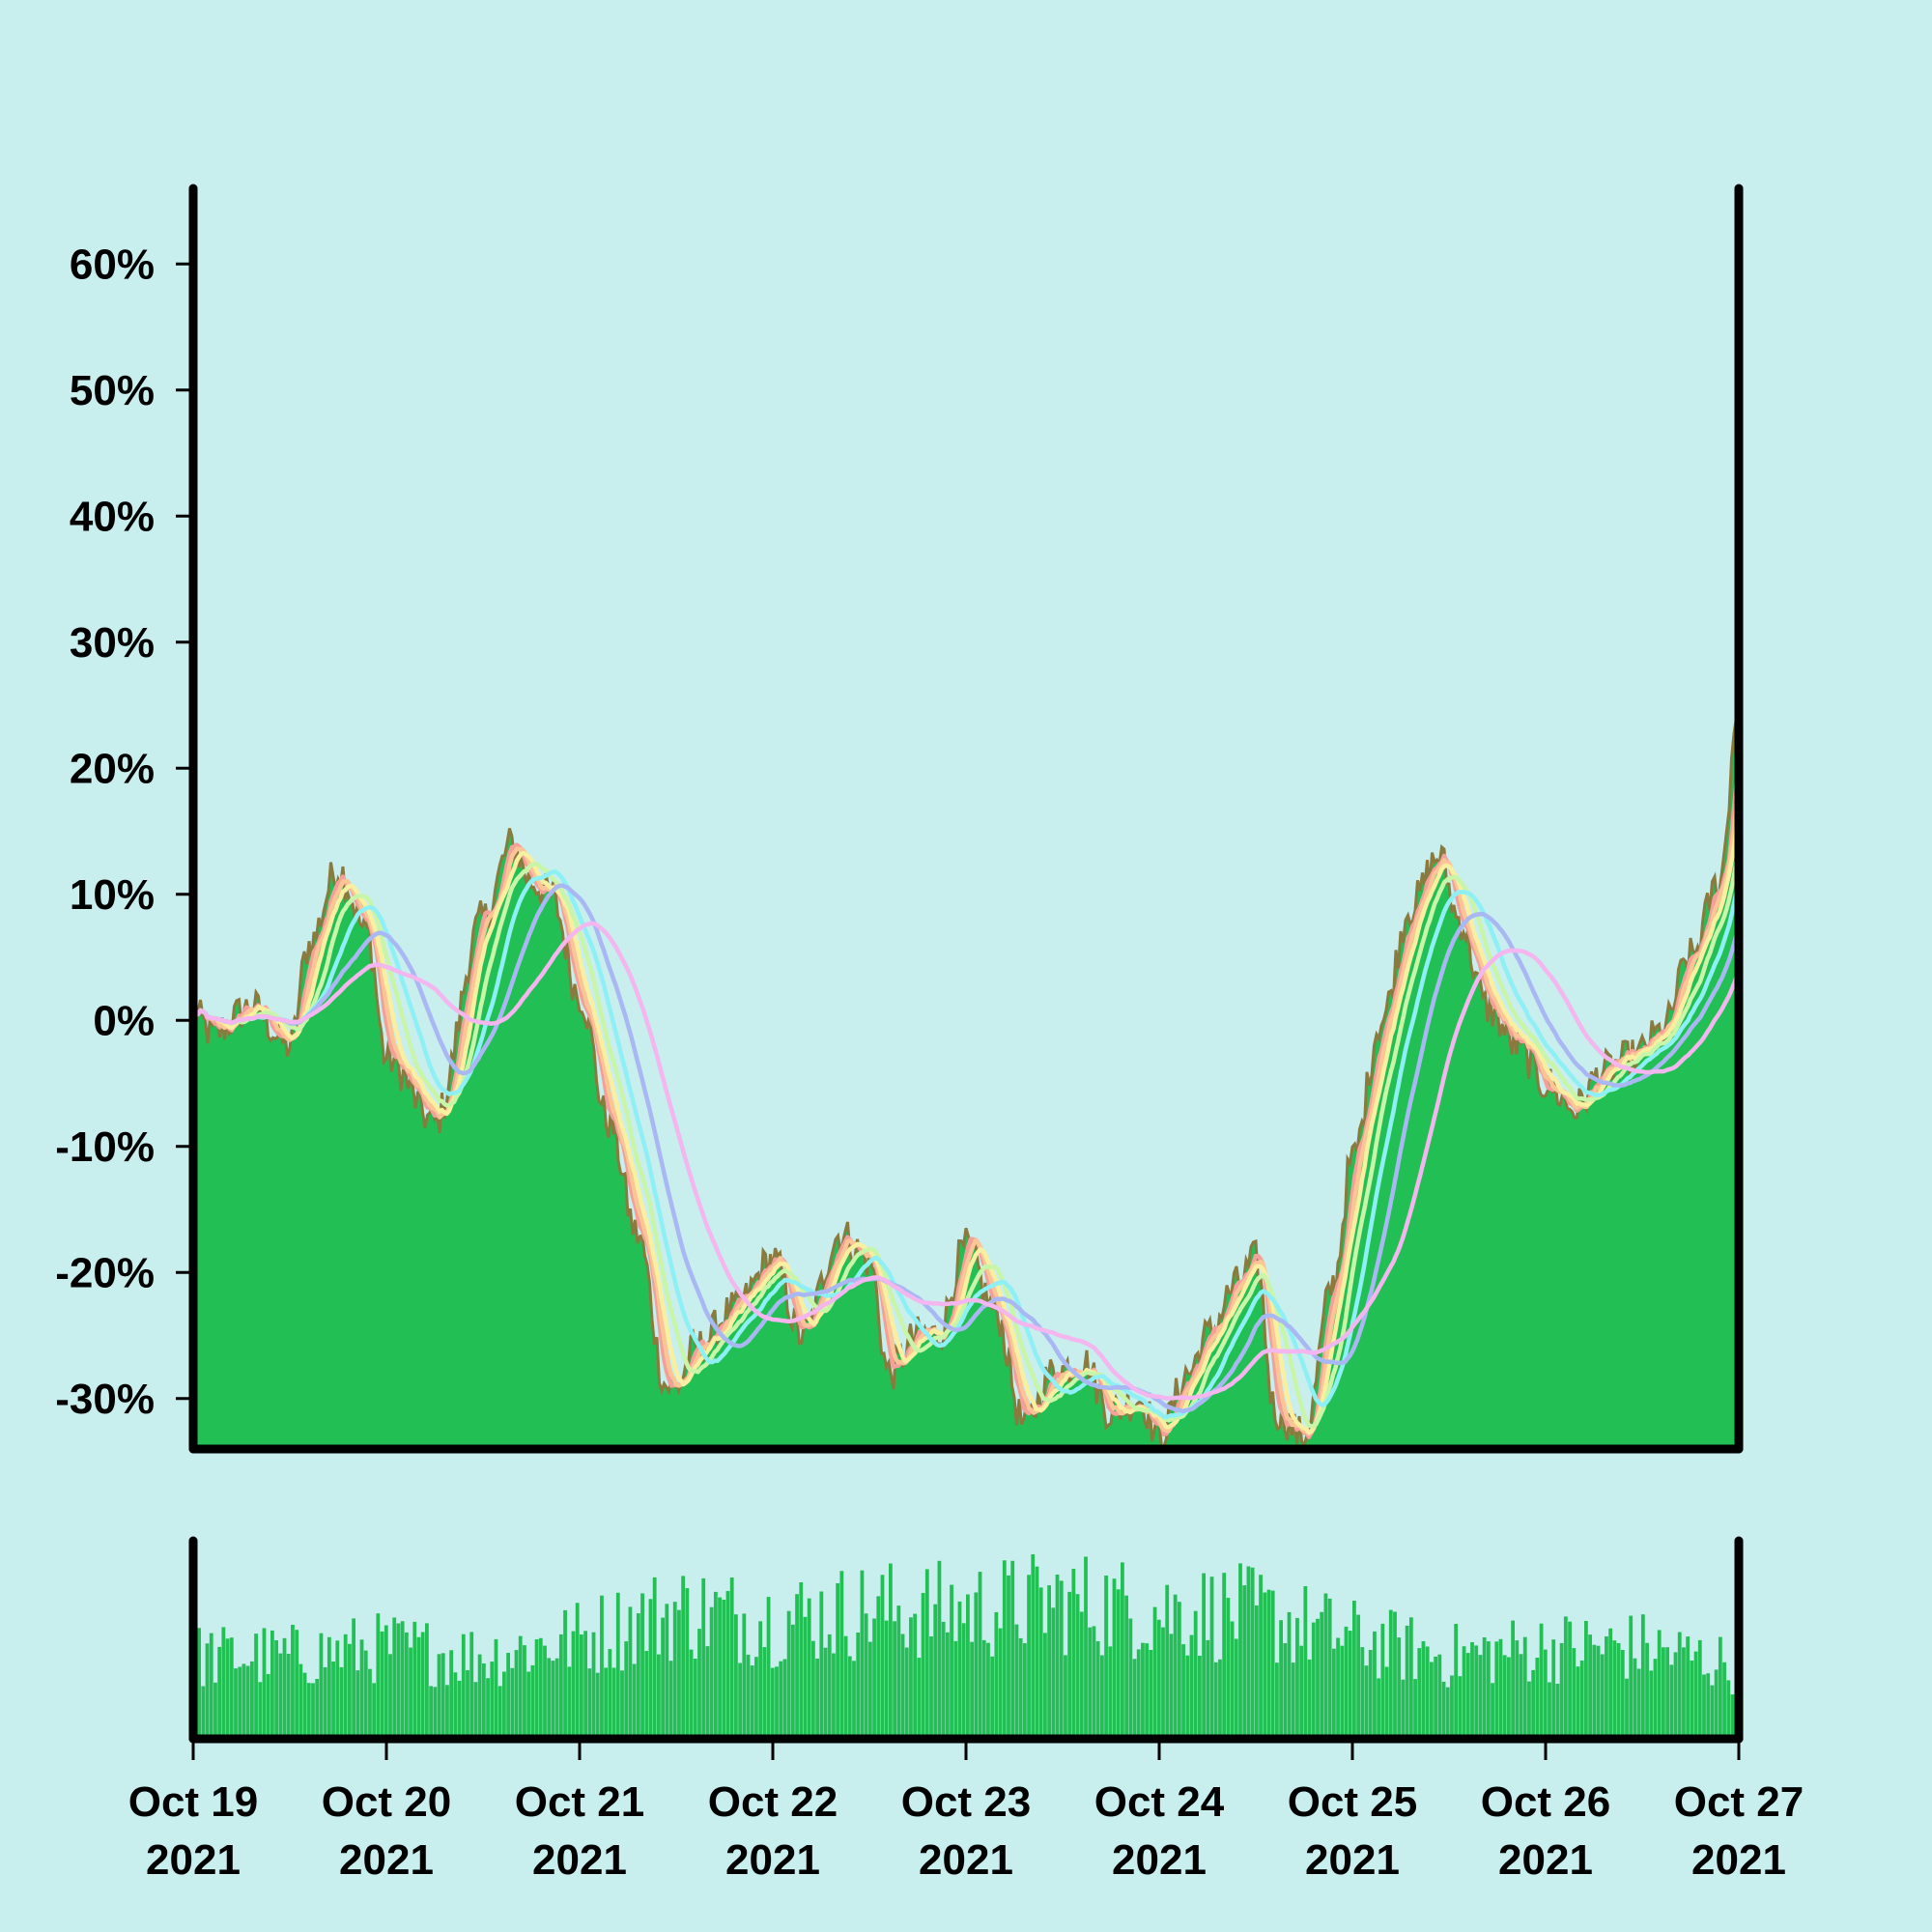 This screenshot has width=1932, height=1932. Describe the element at coordinates (112, 264) in the screenshot. I see `y-tick-label: 60%` at that location.